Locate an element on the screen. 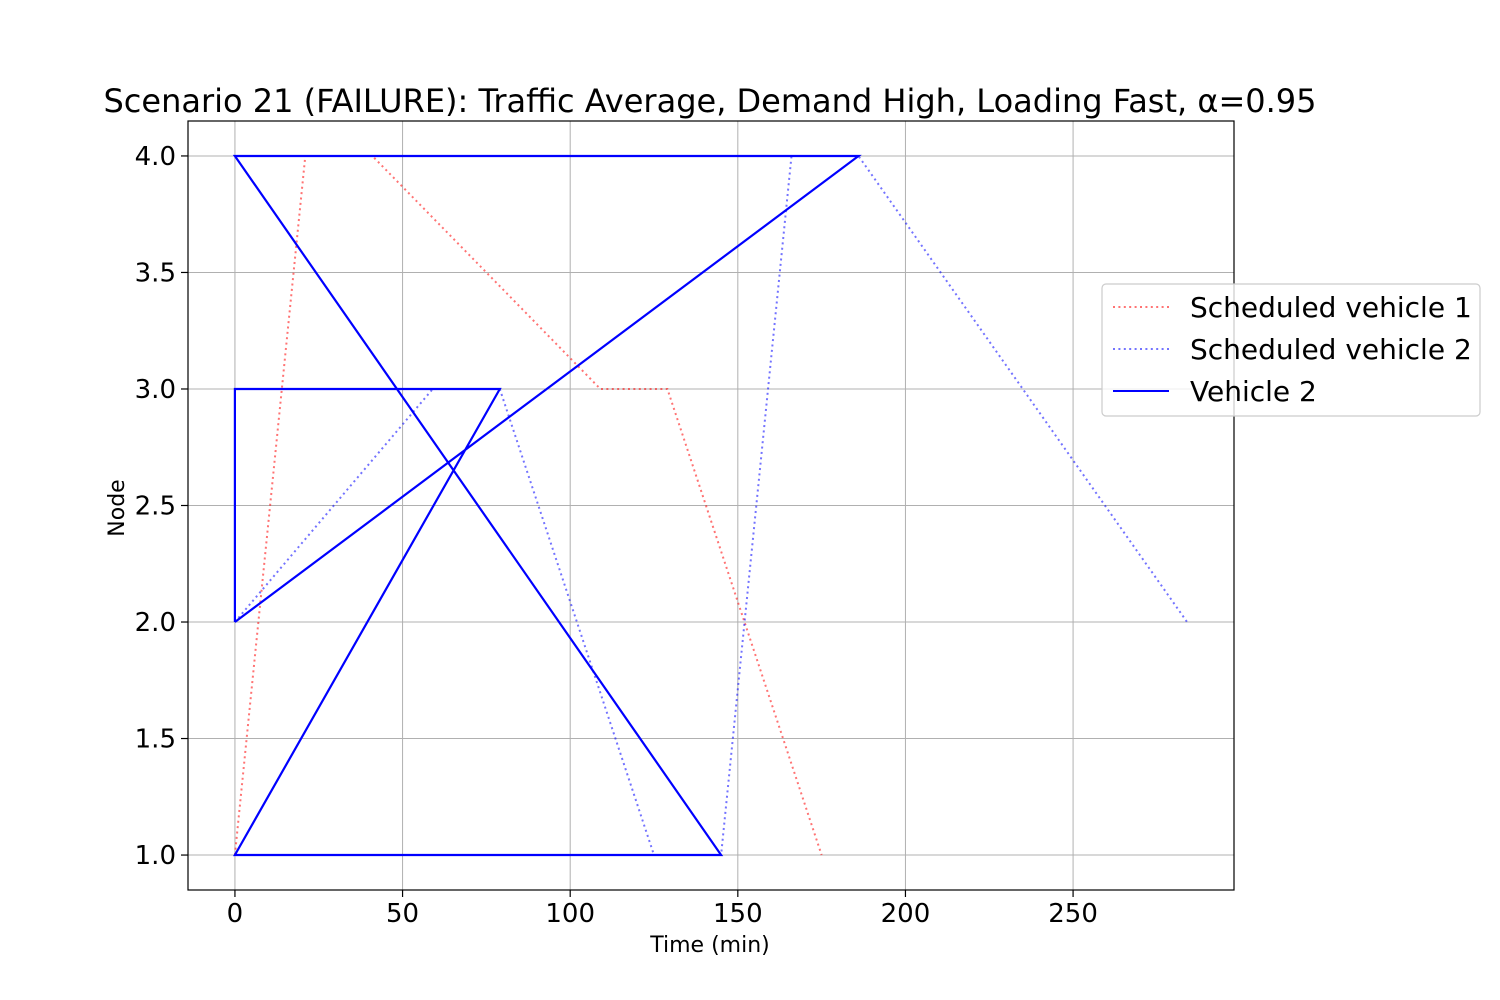 The width and height of the screenshot is (1500, 1000). legend-label-3: Vehicle 2 is located at coordinates (1253, 391).